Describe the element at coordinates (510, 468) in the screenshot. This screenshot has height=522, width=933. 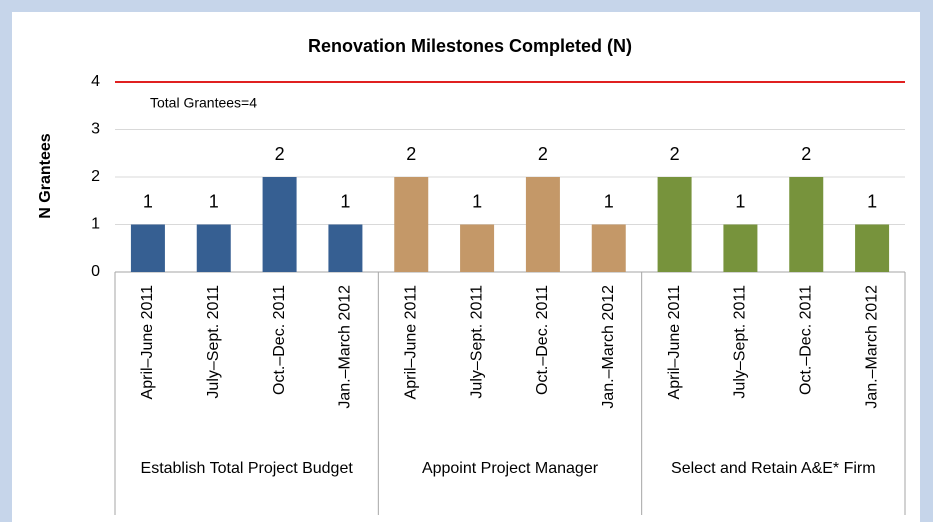
I see `group-label: Appoint Project Manager` at that location.